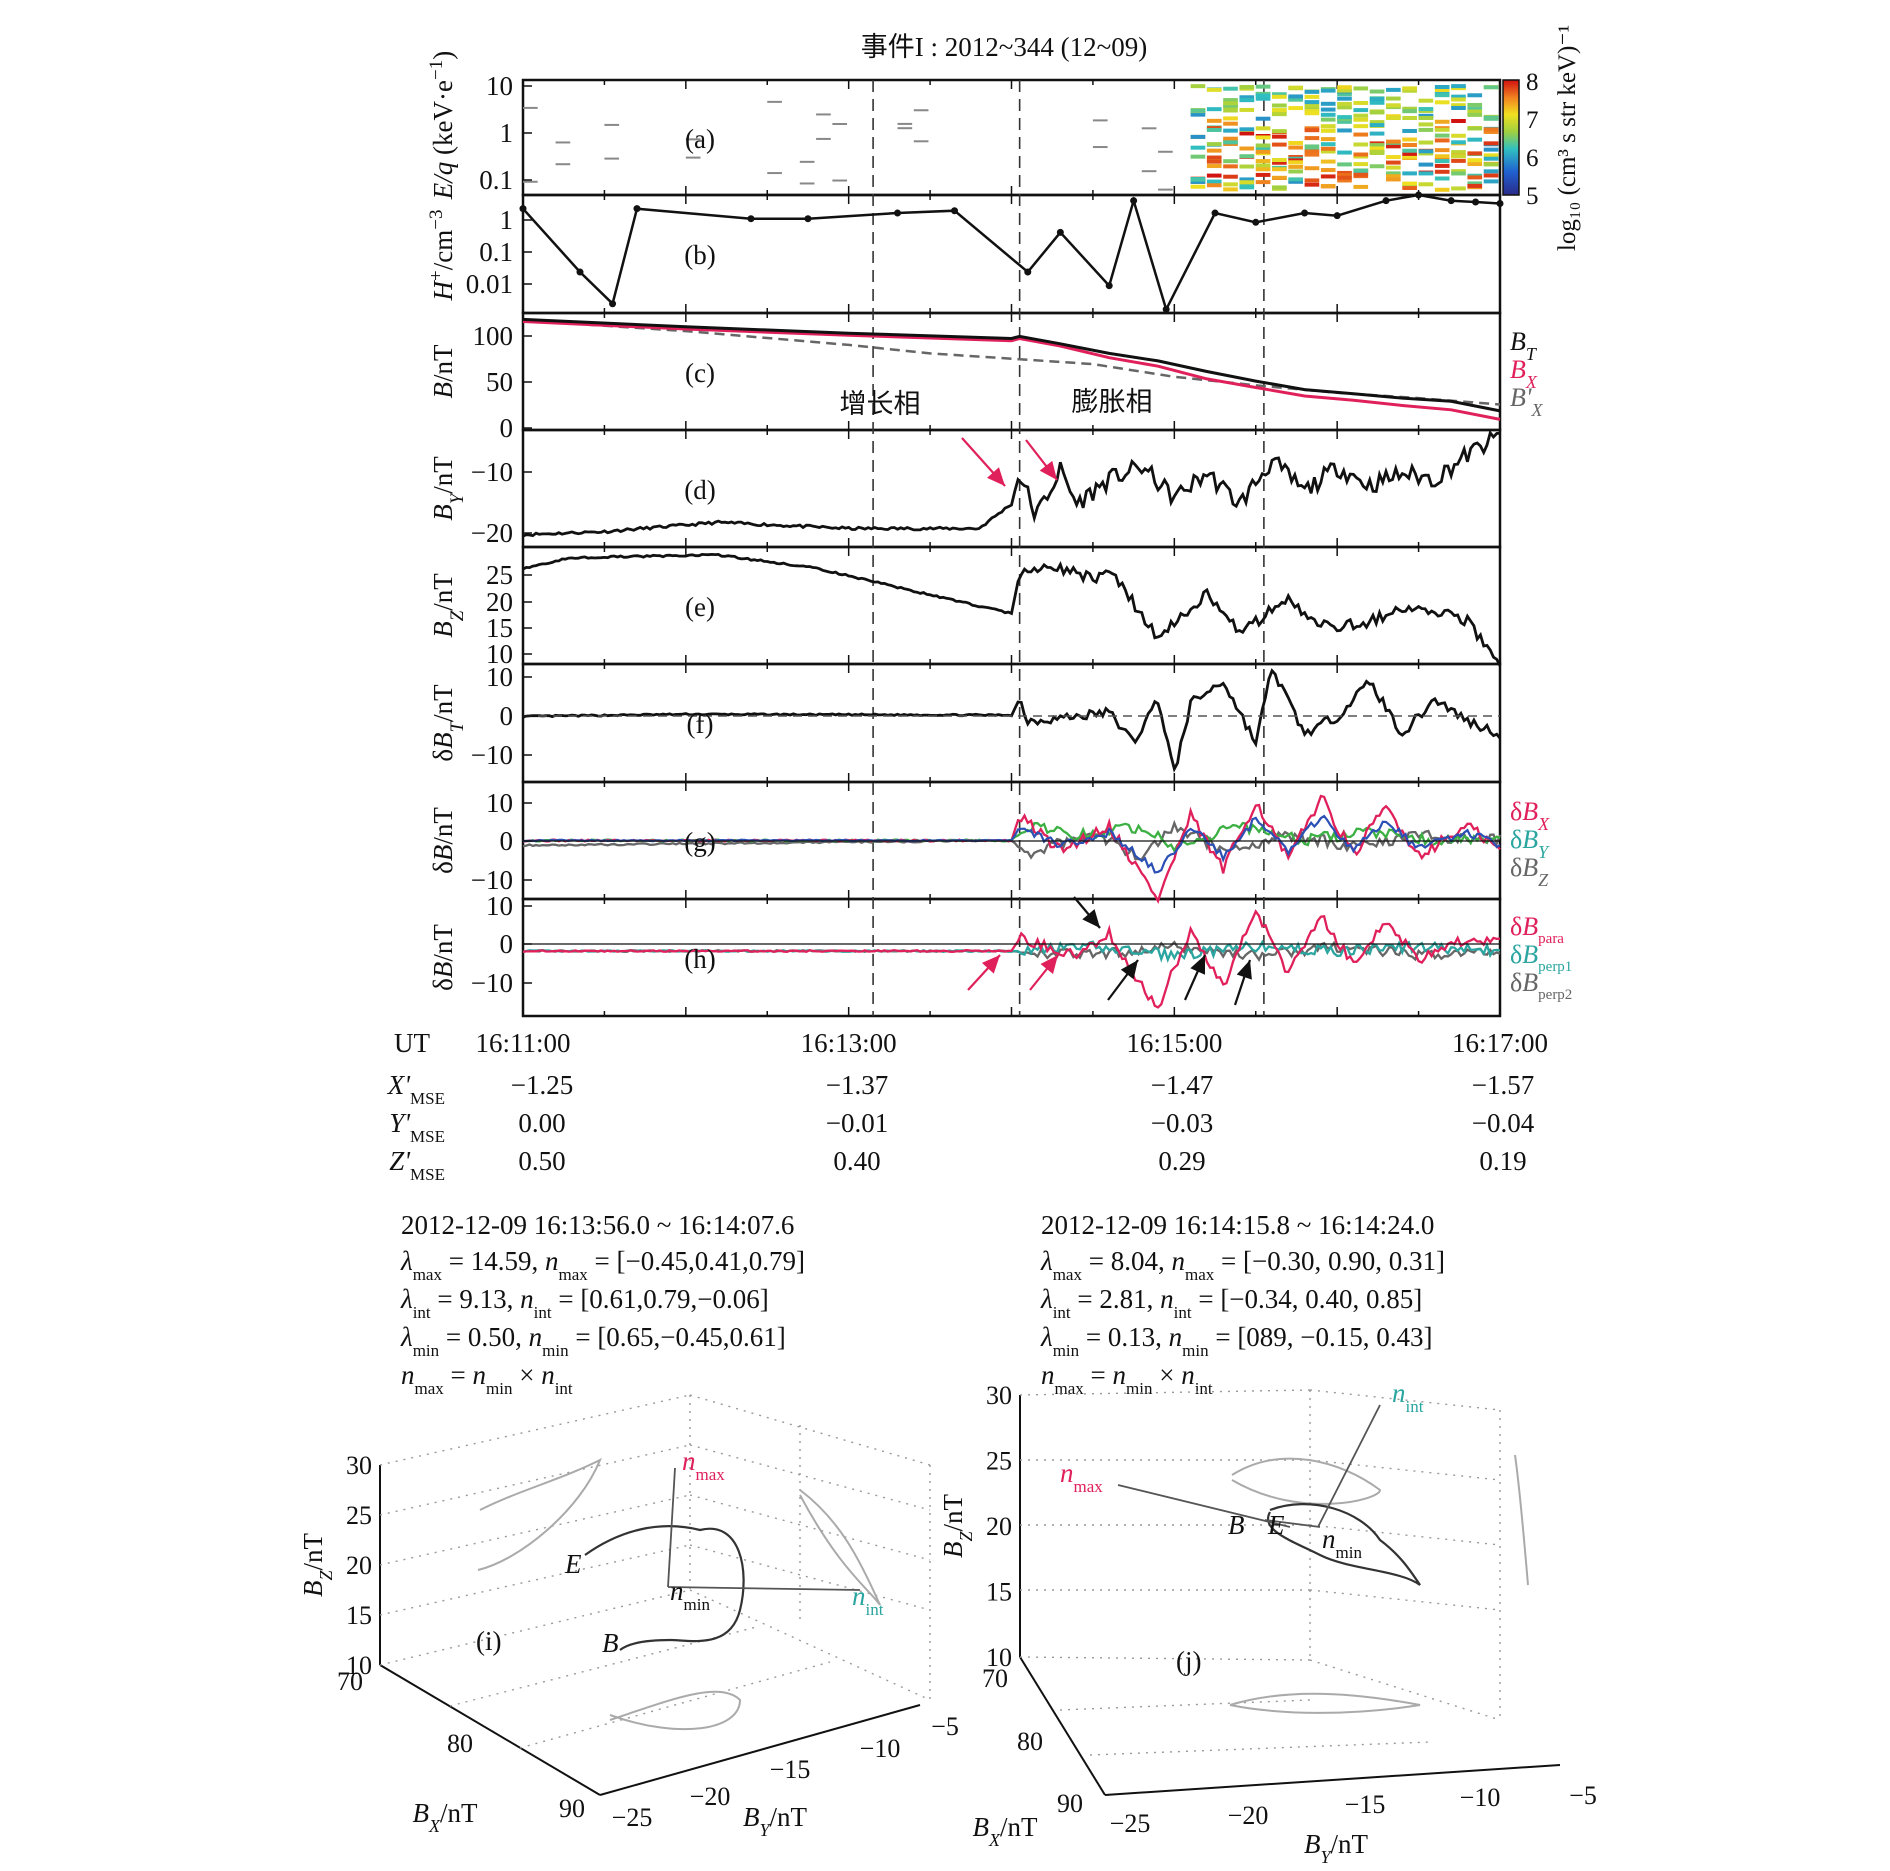  Describe the element at coordinates (1012, 720) in the screenshot. I see `series-f-main` at that location.